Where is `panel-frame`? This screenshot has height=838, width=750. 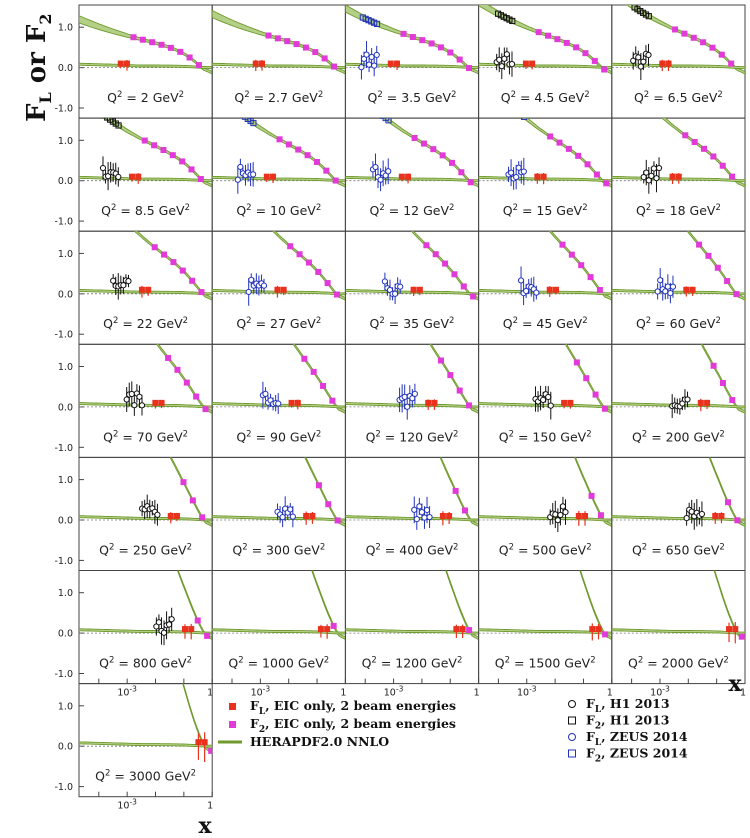
panel-frame is located at coordinates (678, 627).